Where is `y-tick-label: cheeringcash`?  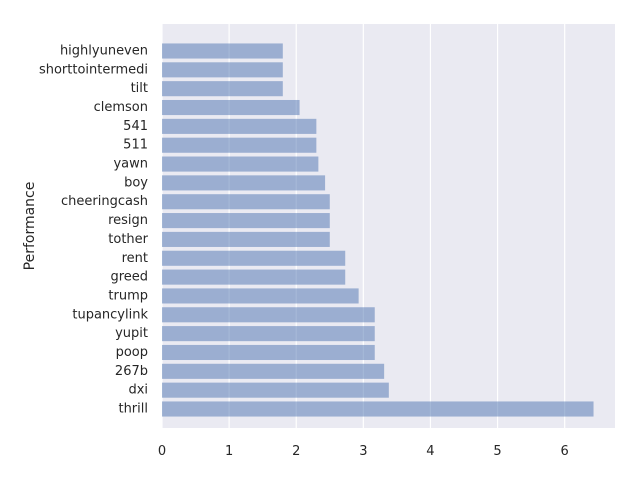
y-tick-label: cheeringcash is located at coordinates (104, 201).